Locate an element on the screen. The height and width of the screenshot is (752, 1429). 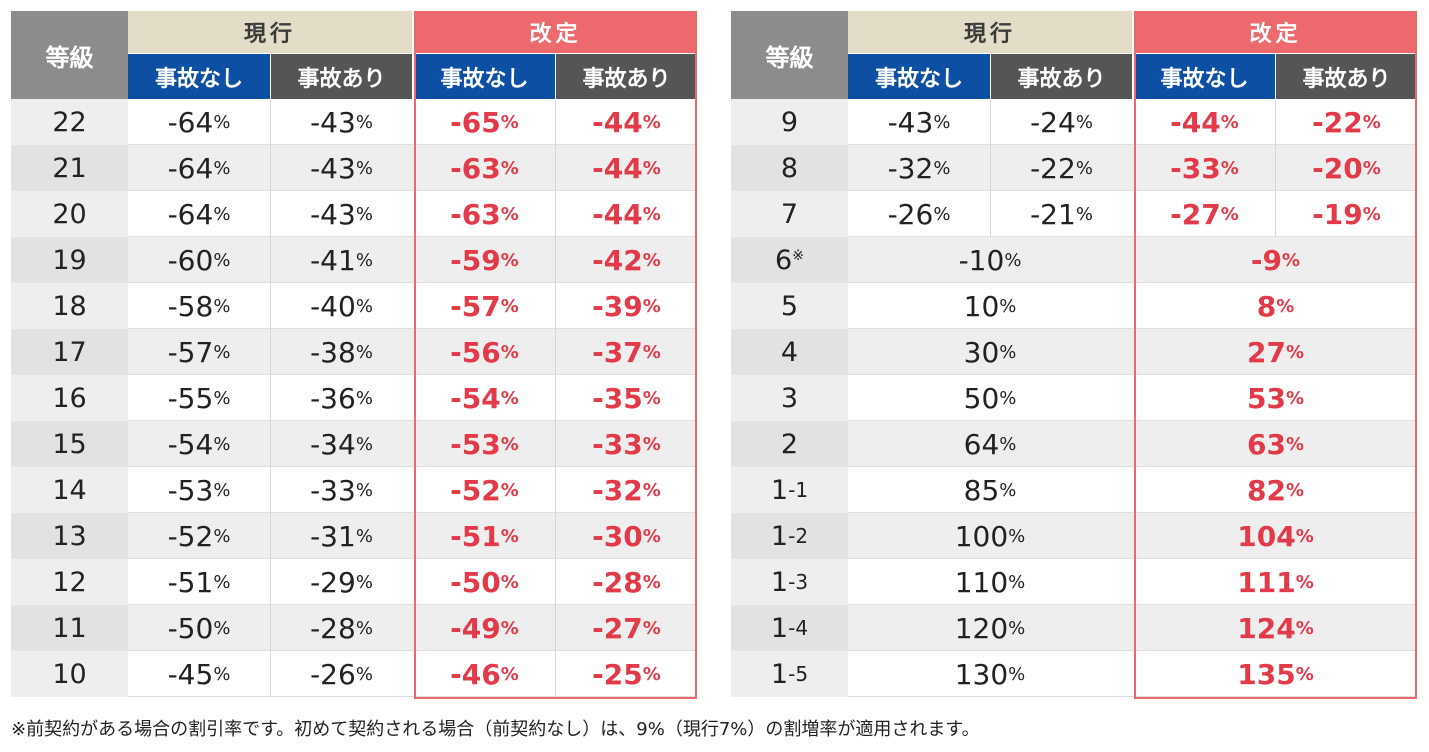
grade-cell: 8 is located at coordinates (789, 168).